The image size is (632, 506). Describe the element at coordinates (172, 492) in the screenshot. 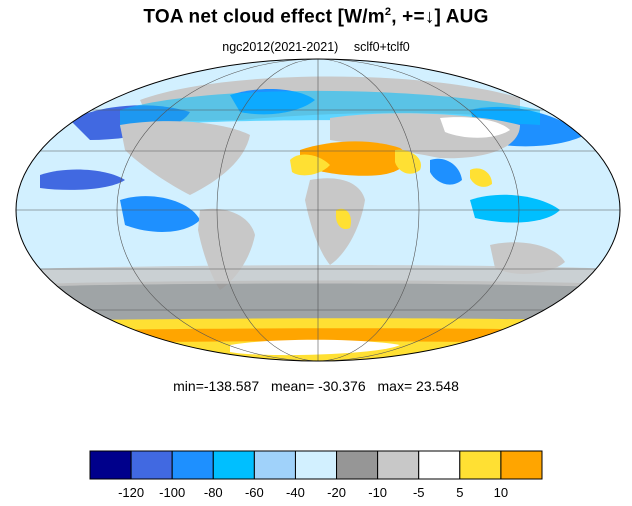

I see `colorbar-label-1: -100` at that location.